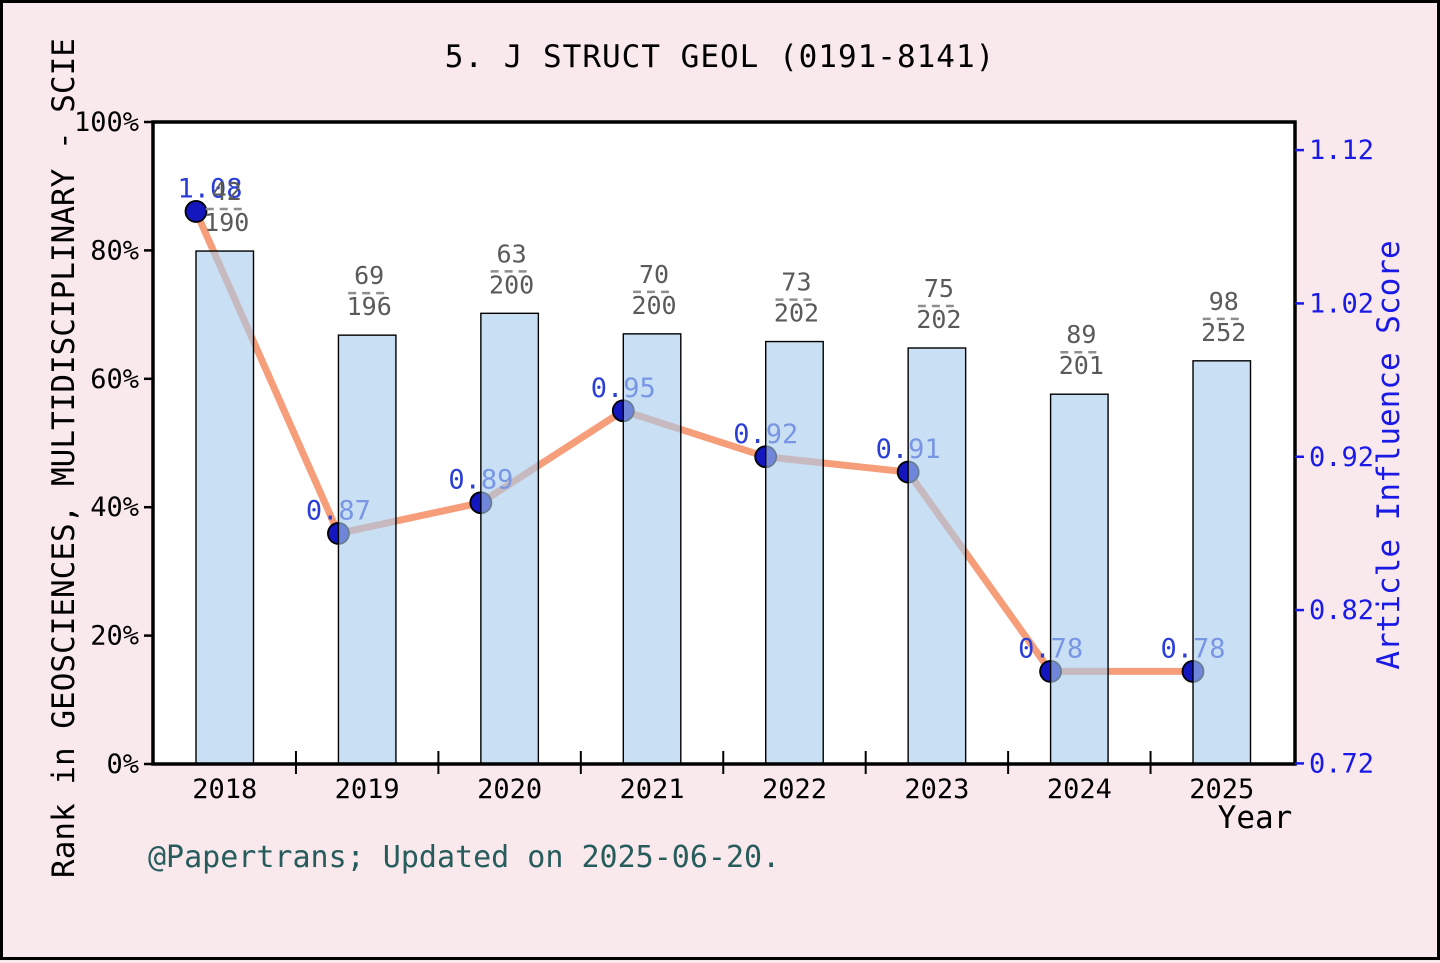 The width and height of the screenshot is (1440, 963). I want to click on right-axis-title: Article Influence Score, so click(1389, 455).